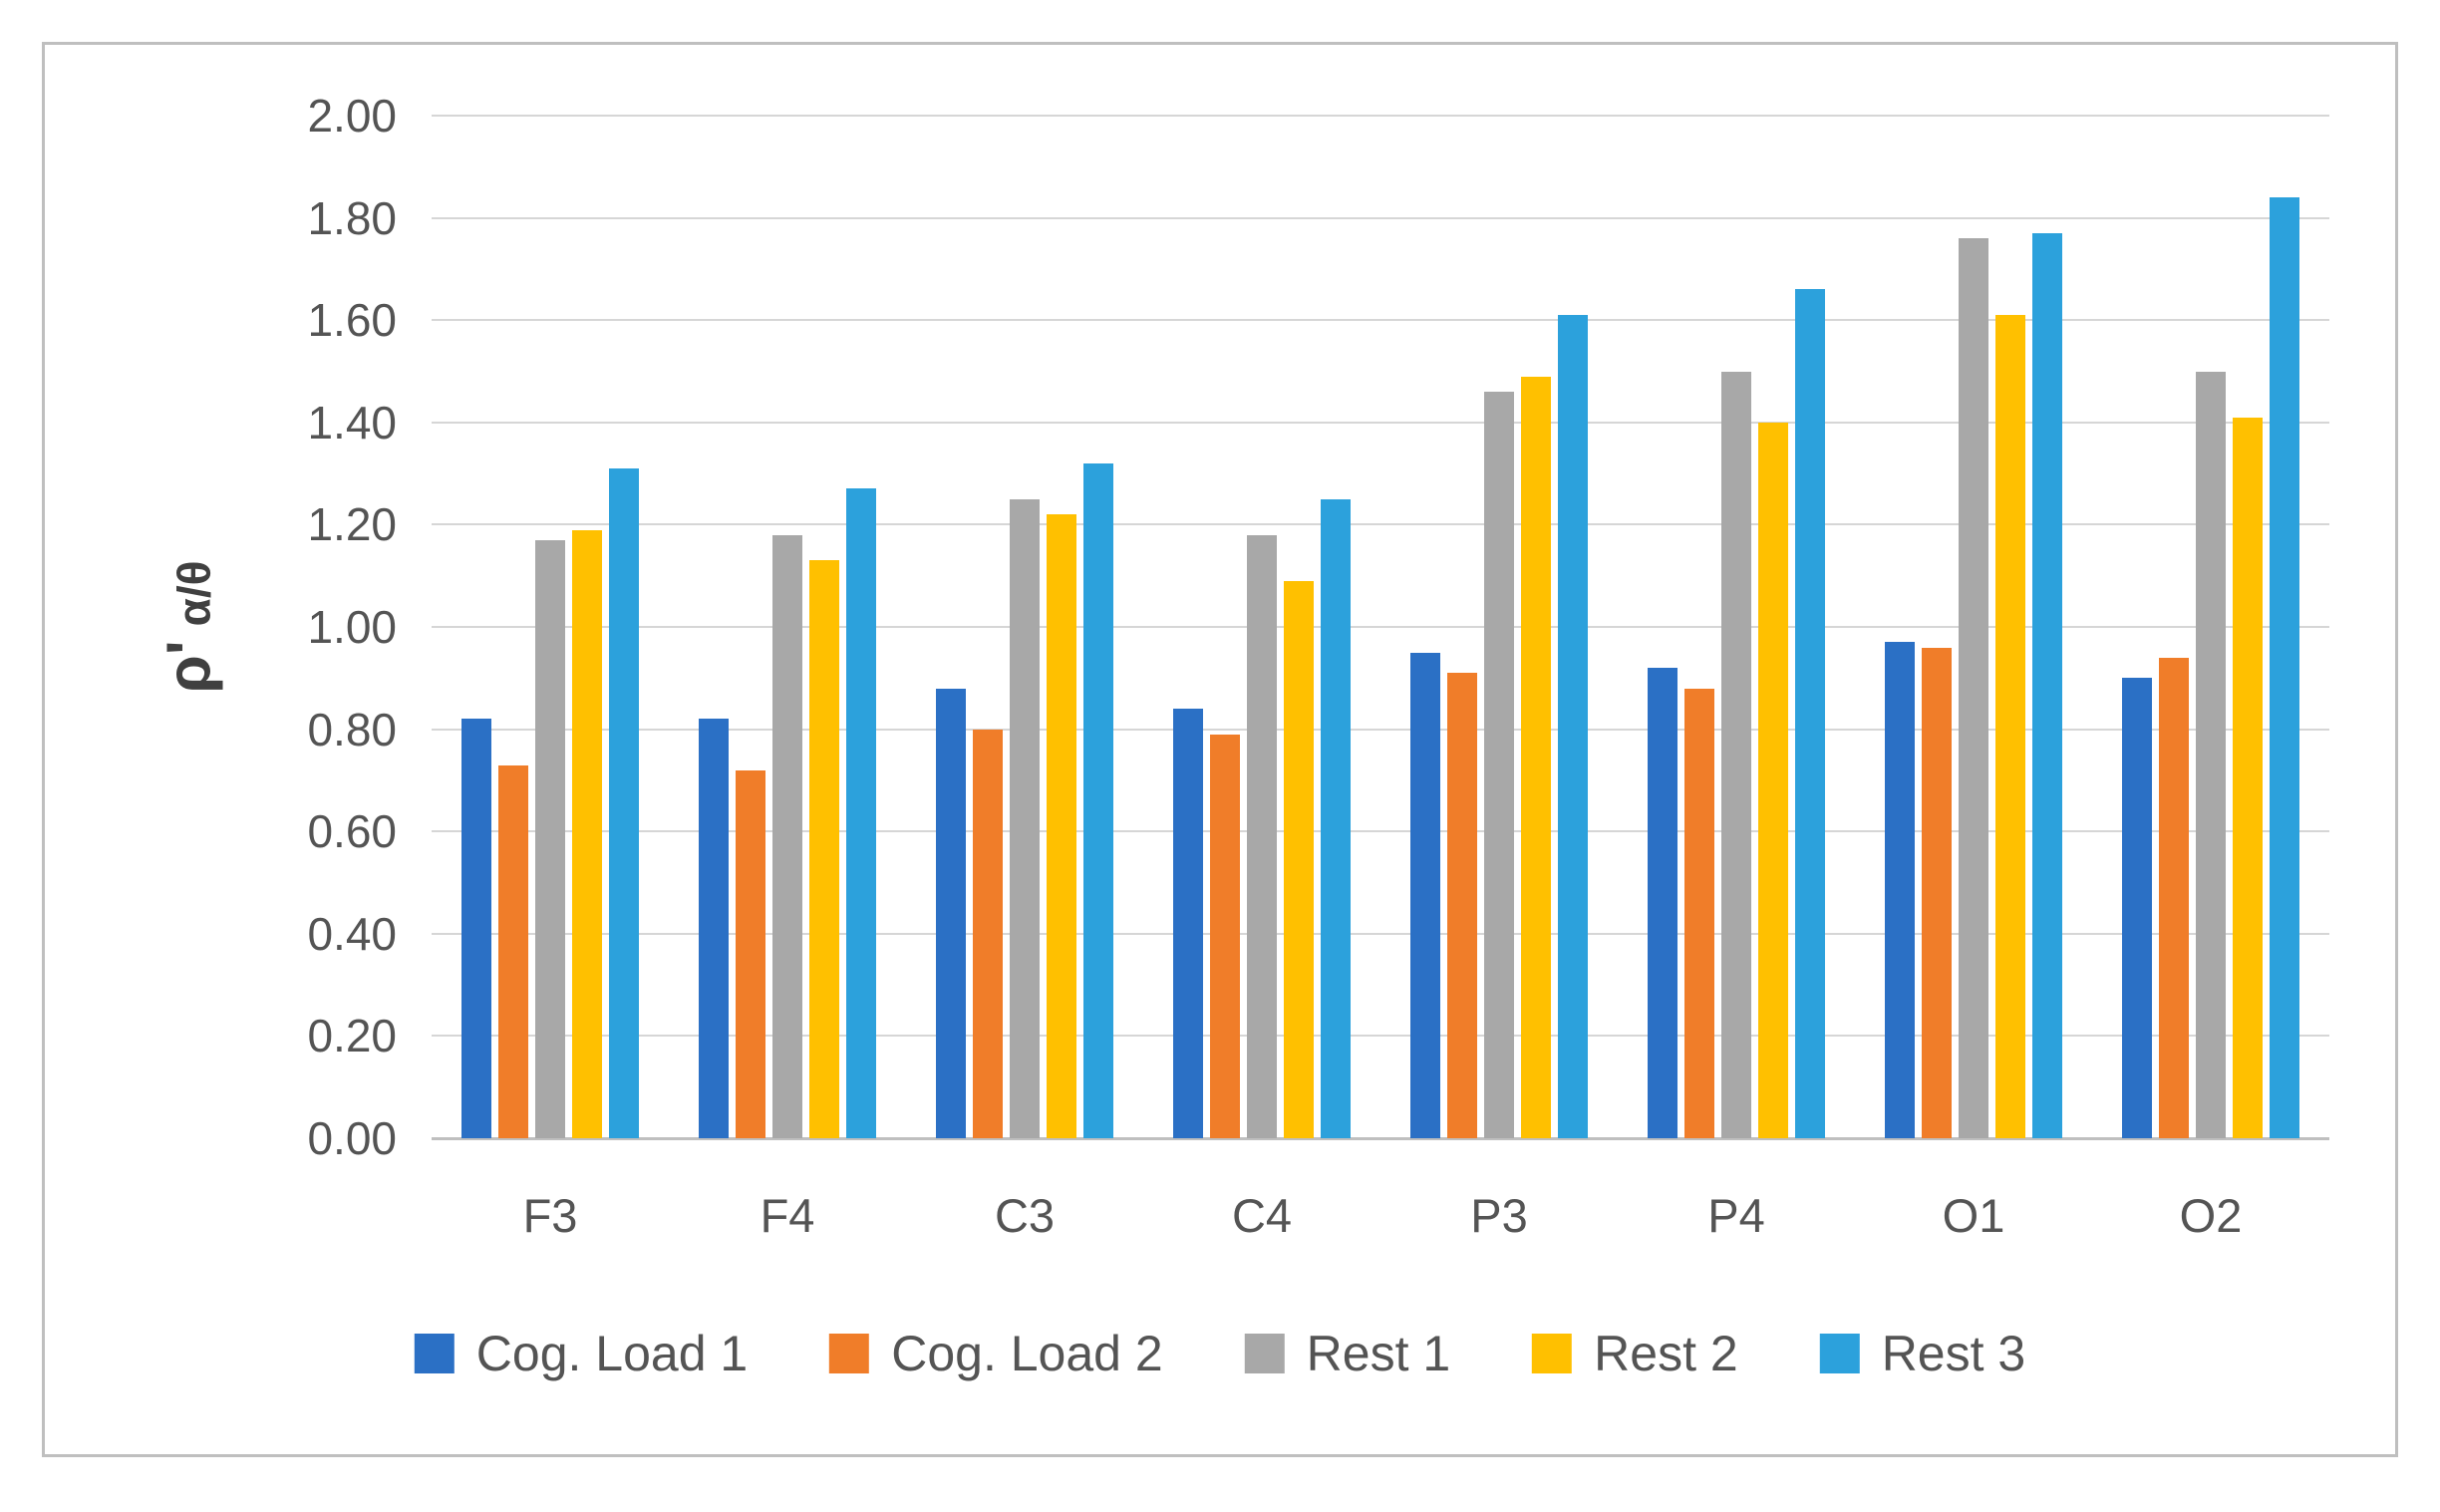 The image size is (2440, 1512). What do you see at coordinates (612, 1354) in the screenshot?
I see `legend-label-cog-load-1: Cog. Load 1` at bounding box center [612, 1354].